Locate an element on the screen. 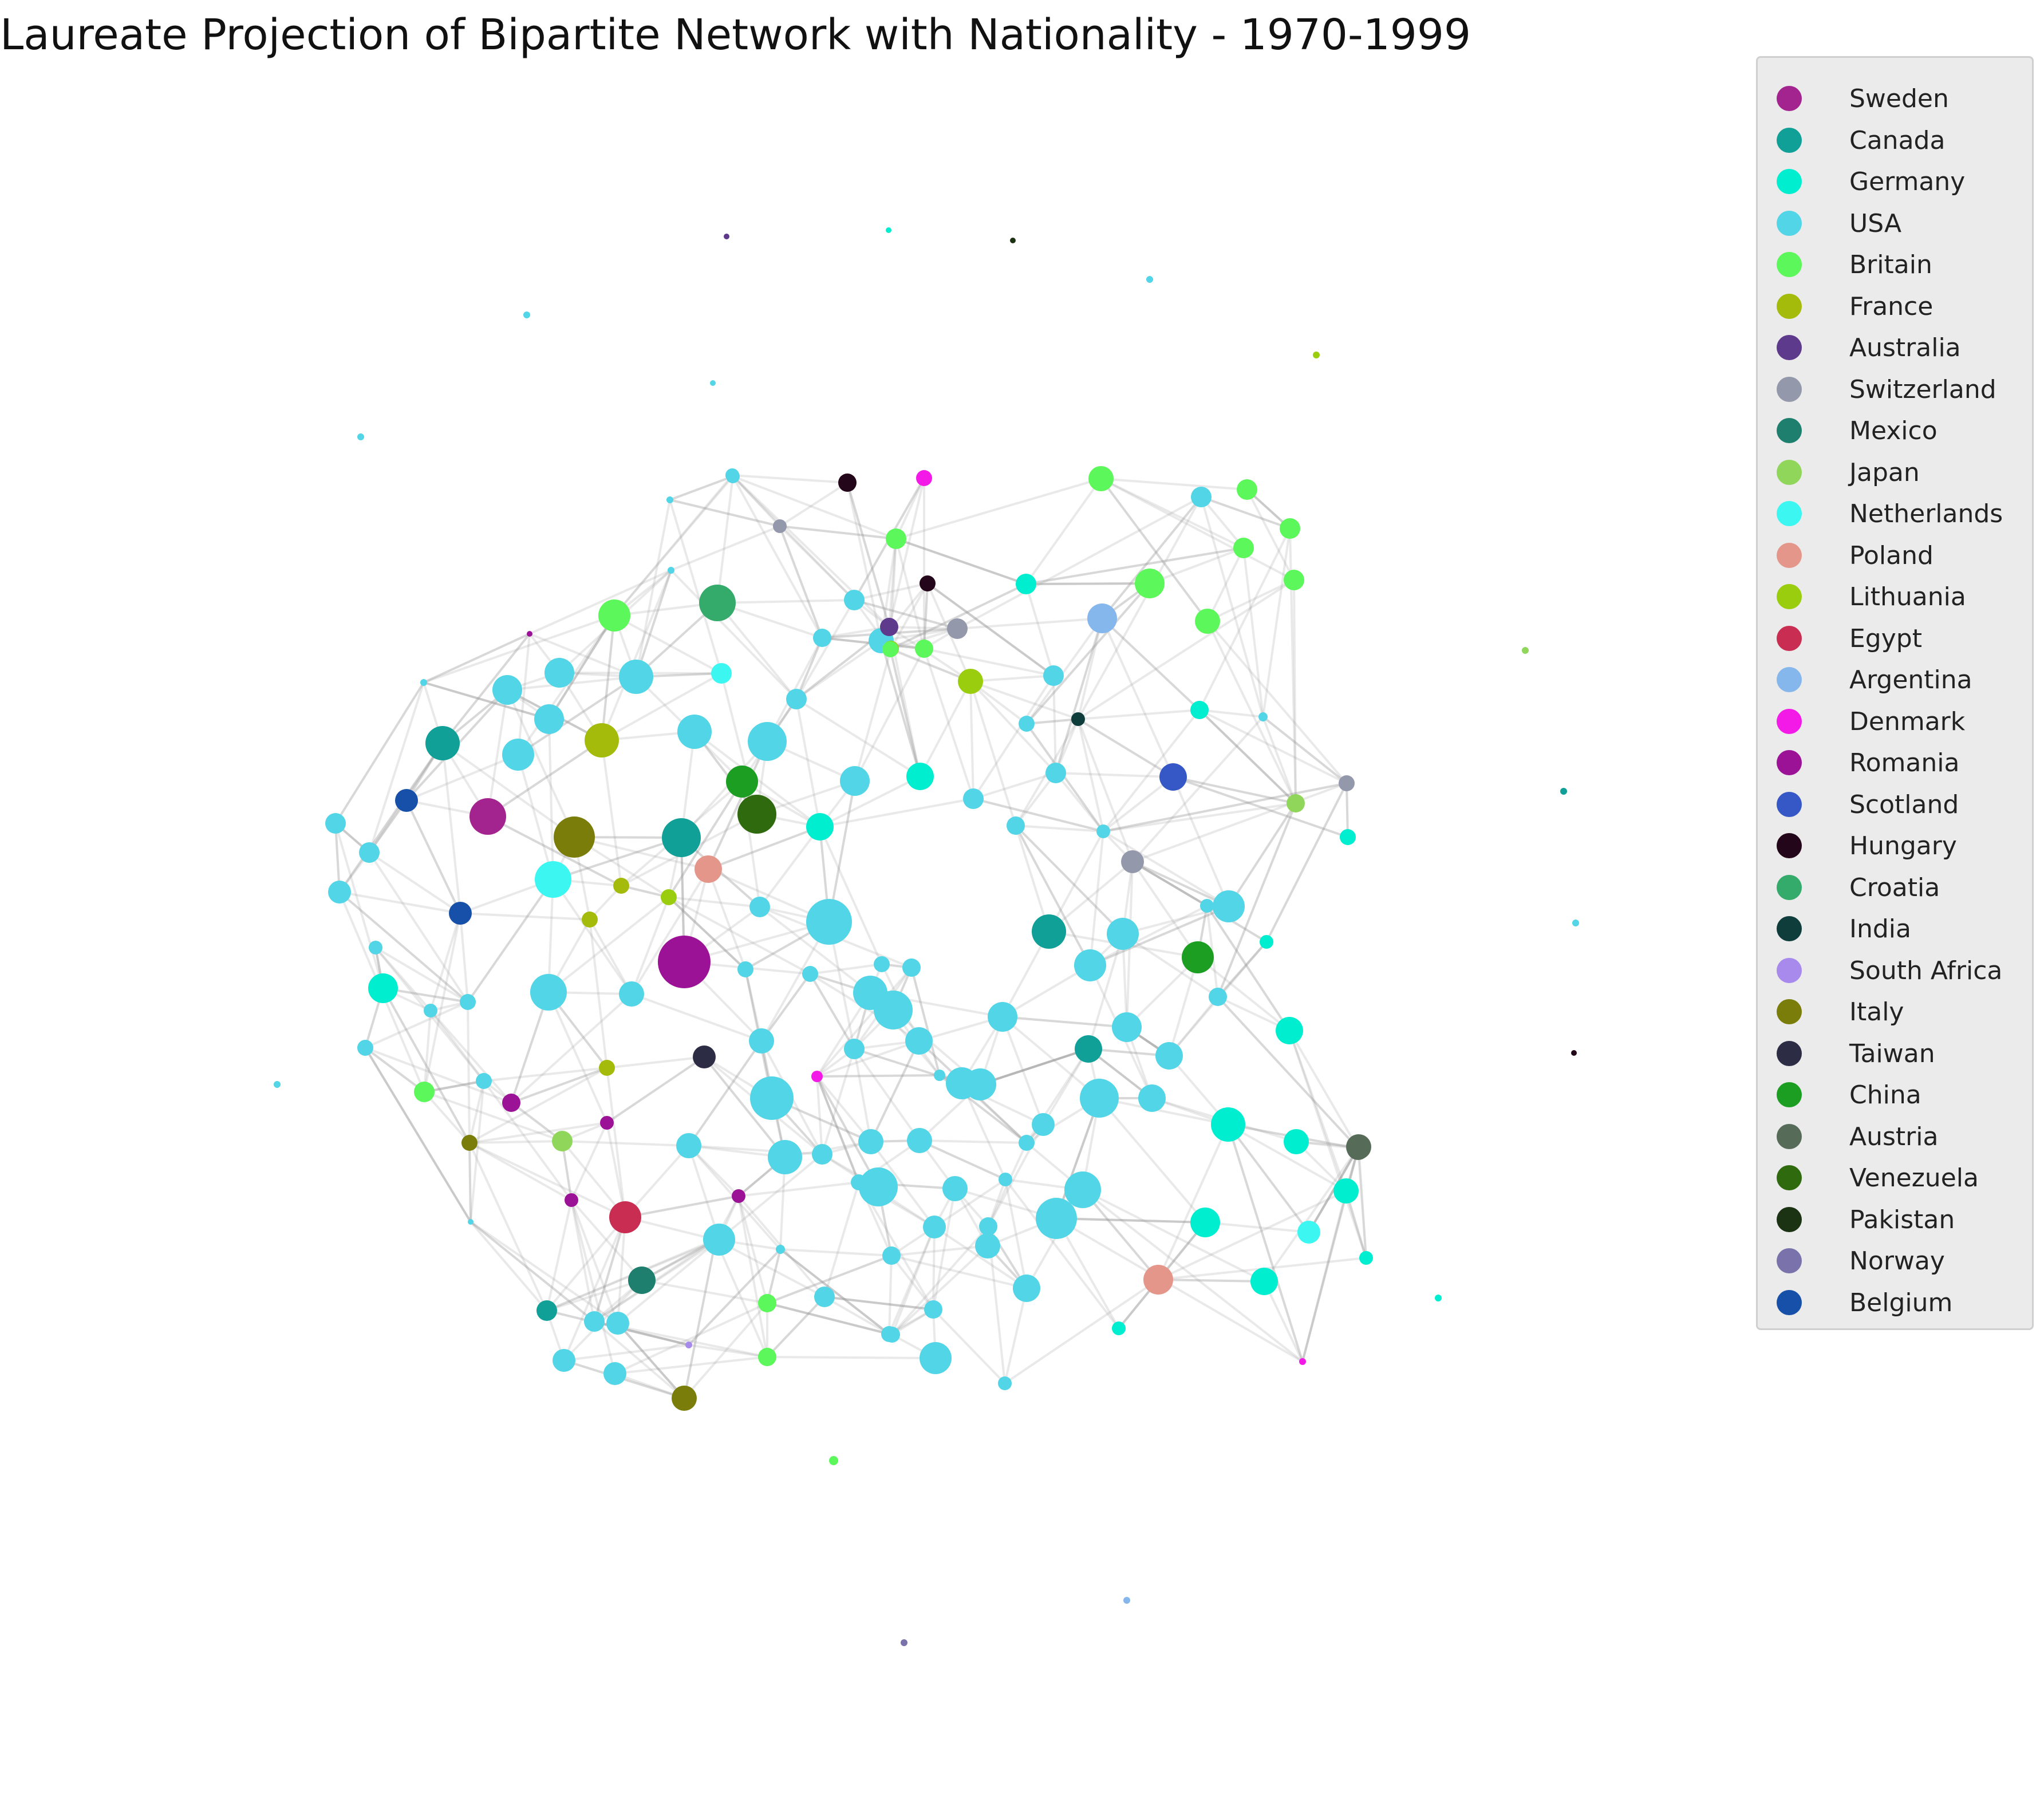 The width and height of the screenshot is (2044, 1803). legend-label: Denmark is located at coordinates (1907, 721).